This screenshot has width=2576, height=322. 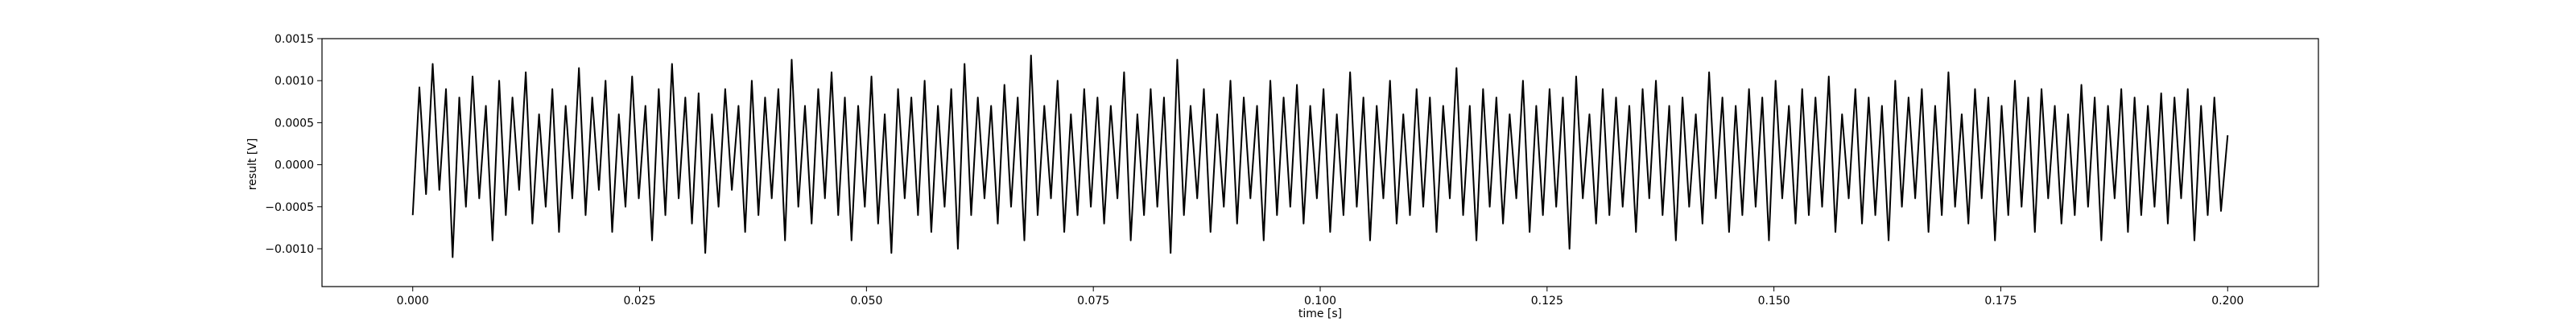 What do you see at coordinates (1774, 301) in the screenshot?
I see `x-tick-label: 0.150` at bounding box center [1774, 301].